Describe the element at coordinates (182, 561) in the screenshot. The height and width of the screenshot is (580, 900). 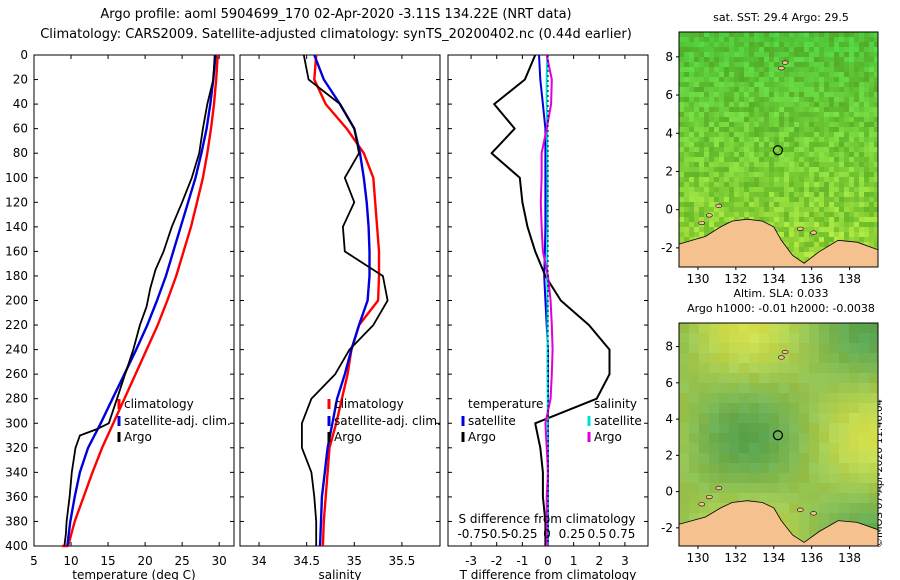
I see `temperature-xtick-label: 25` at that location.